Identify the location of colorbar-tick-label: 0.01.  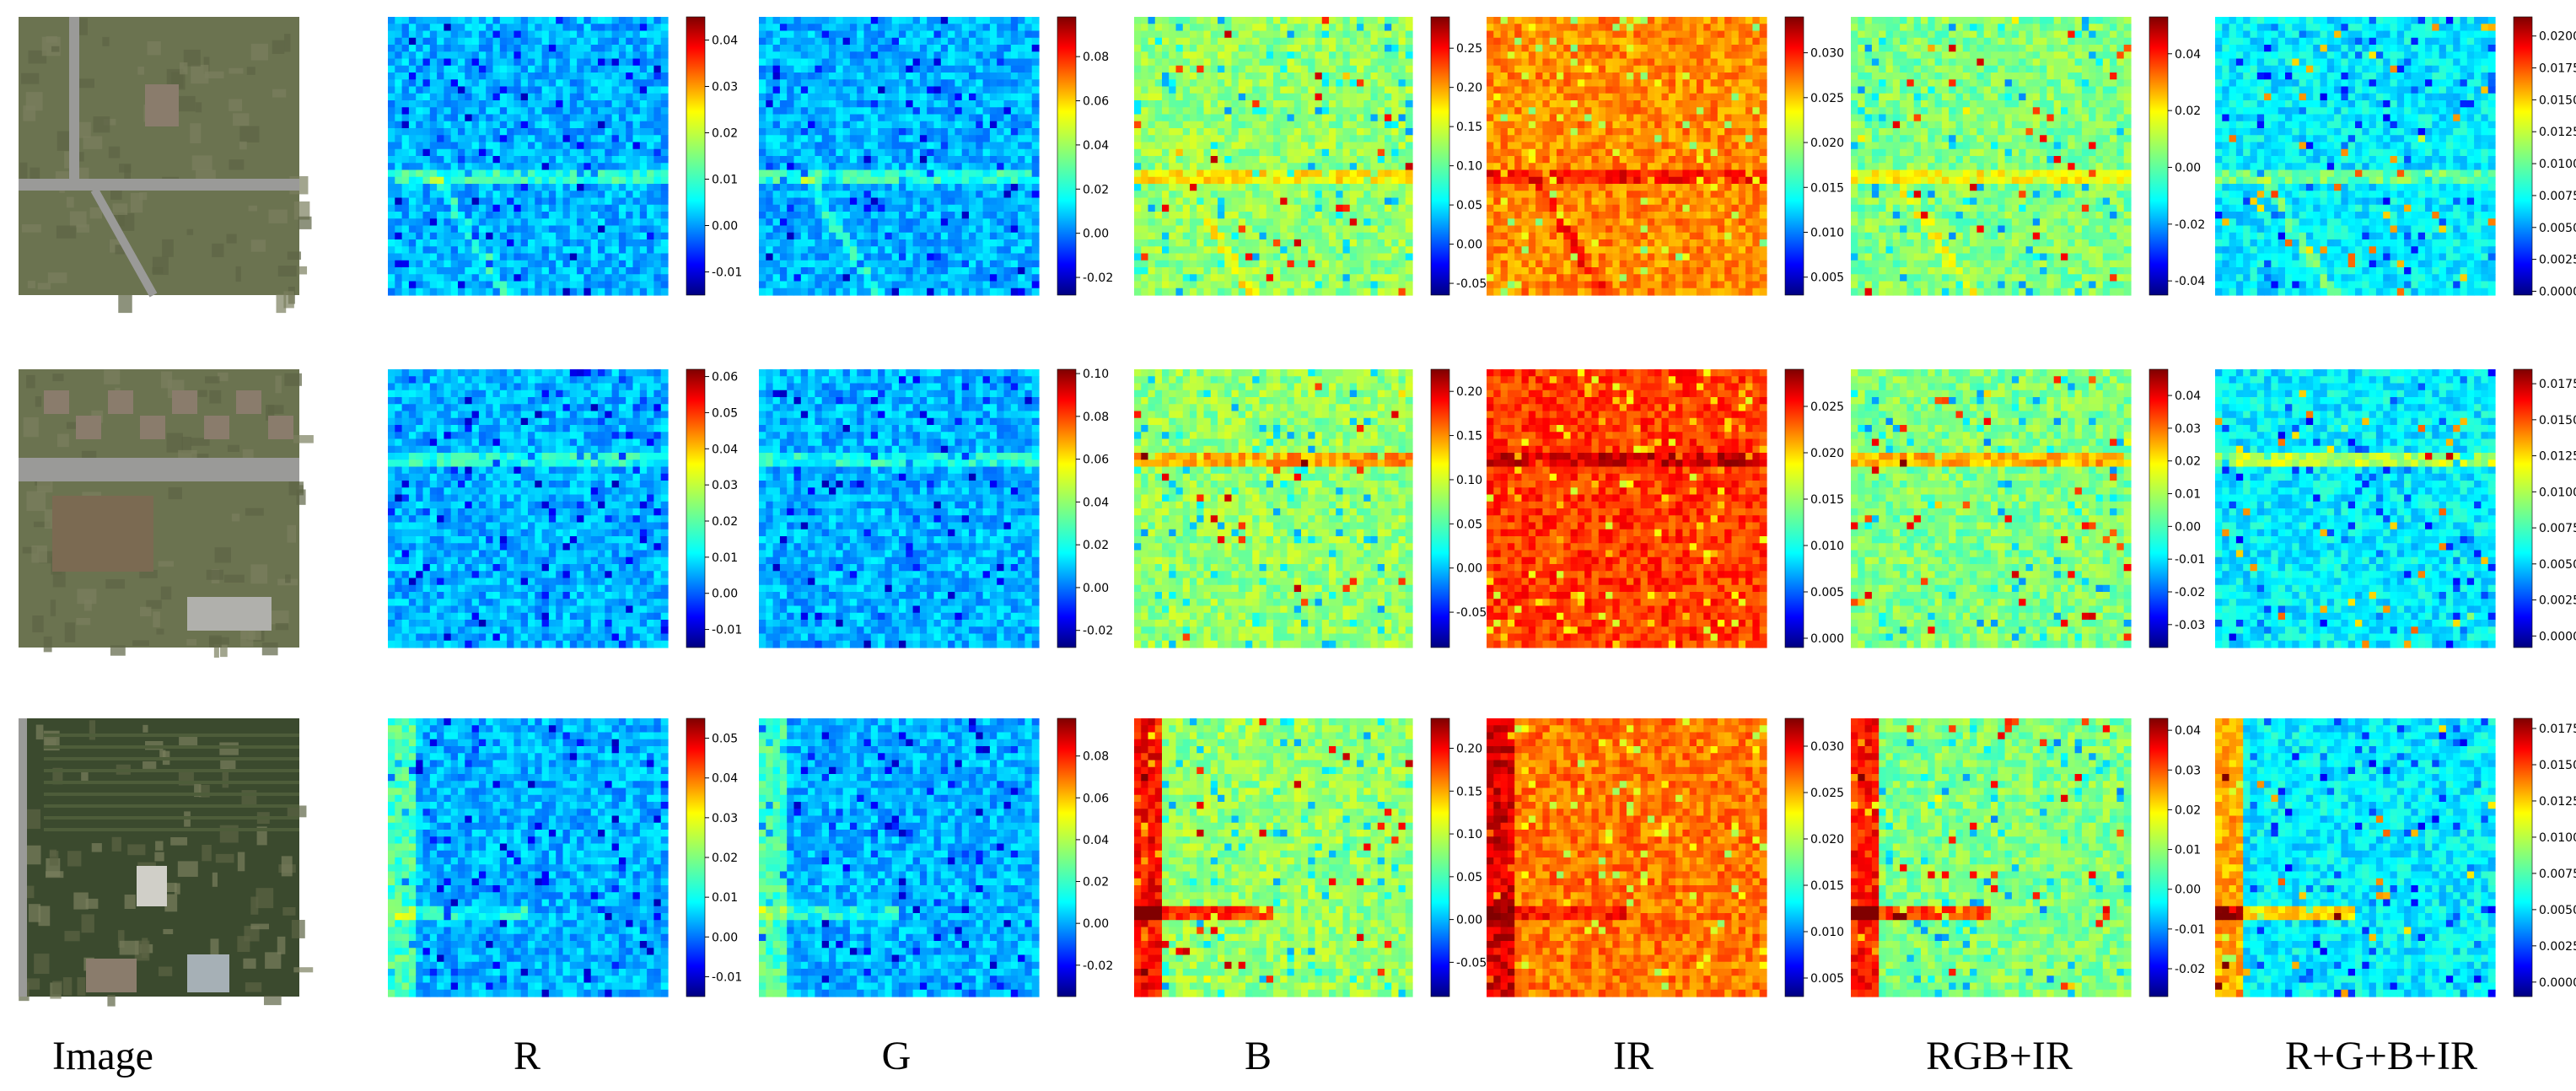
(725, 898).